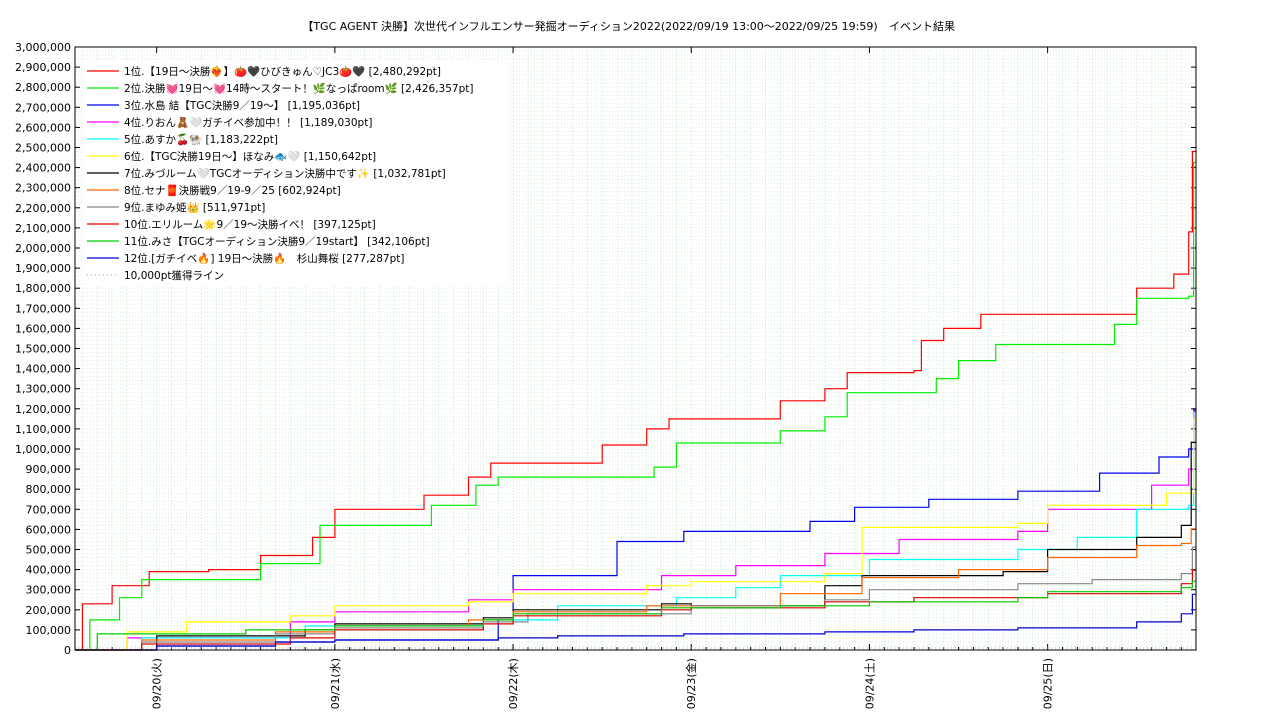 This screenshot has height=720, width=1280. I want to click on y-tick-label: 100,000, so click(49, 630).